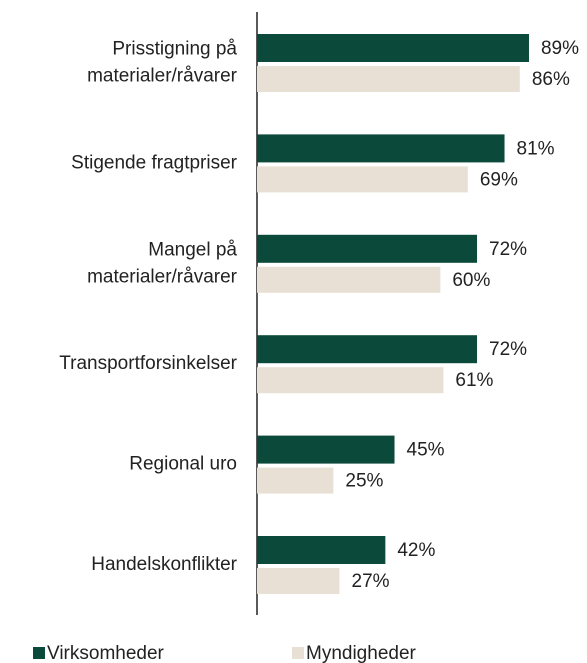  What do you see at coordinates (536, 148) in the screenshot?
I see `value-label: 81%` at bounding box center [536, 148].